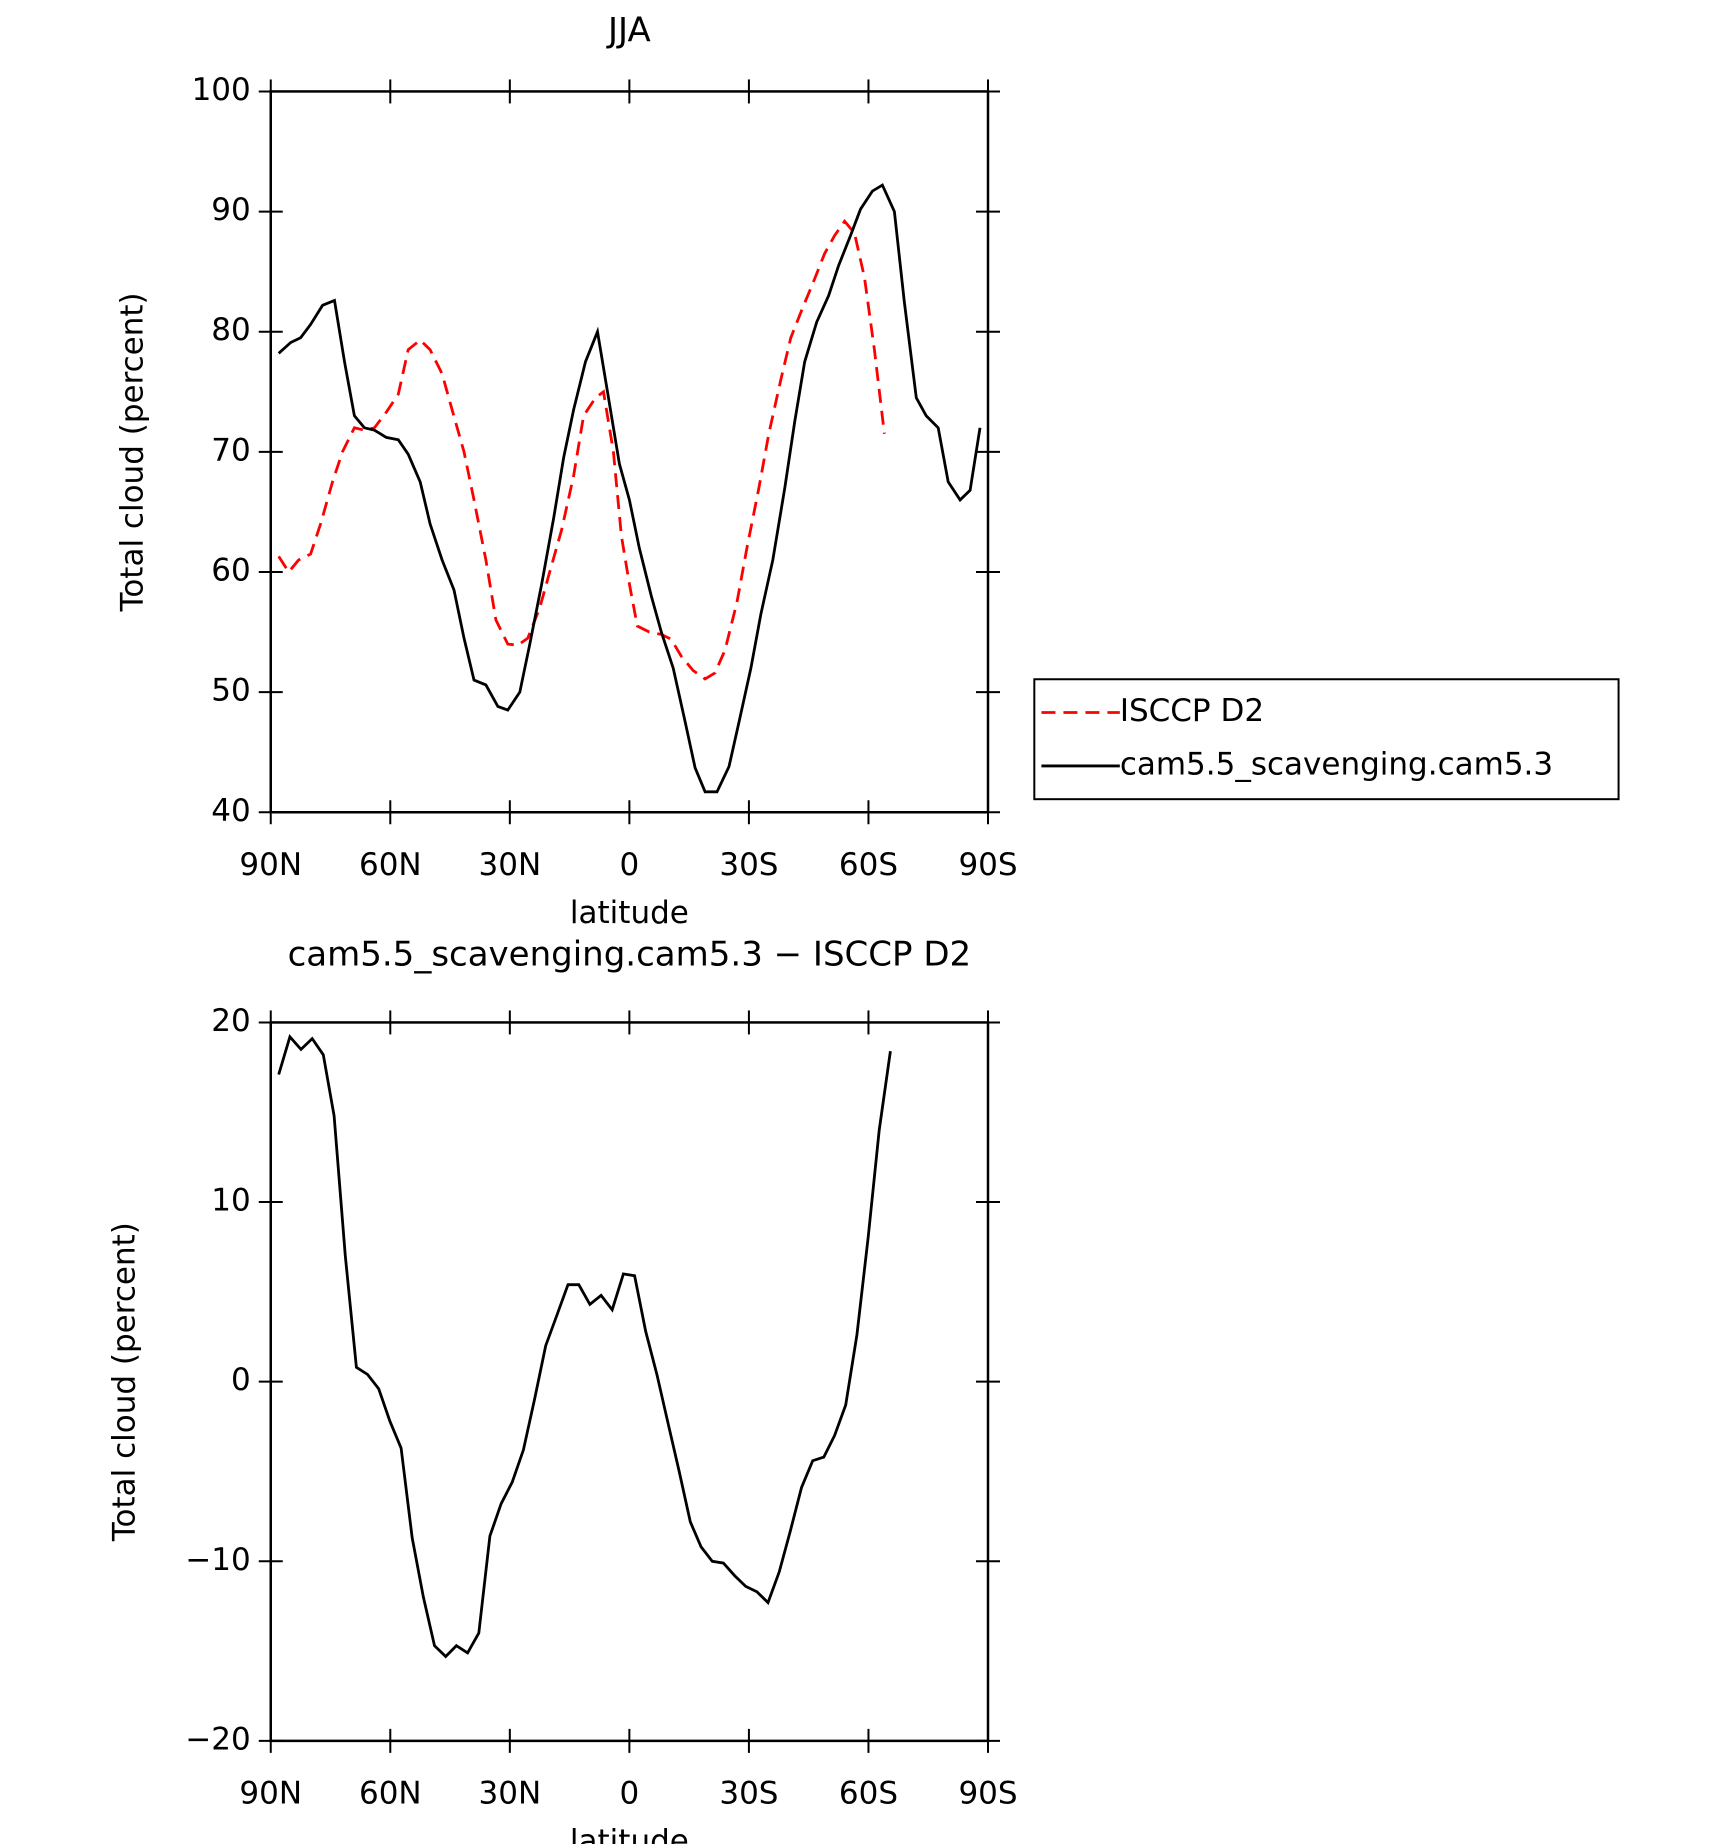 The image size is (1710, 1848). What do you see at coordinates (630, 954) in the screenshot?
I see `chart-title: cam5.5_scavenging.cam5.3 − ISCCP D2` at bounding box center [630, 954].